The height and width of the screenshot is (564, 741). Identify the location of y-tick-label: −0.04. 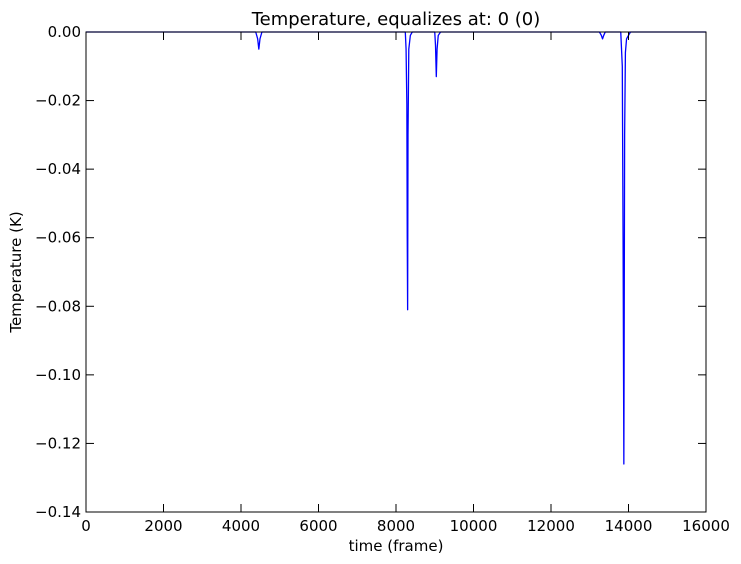
(58, 169).